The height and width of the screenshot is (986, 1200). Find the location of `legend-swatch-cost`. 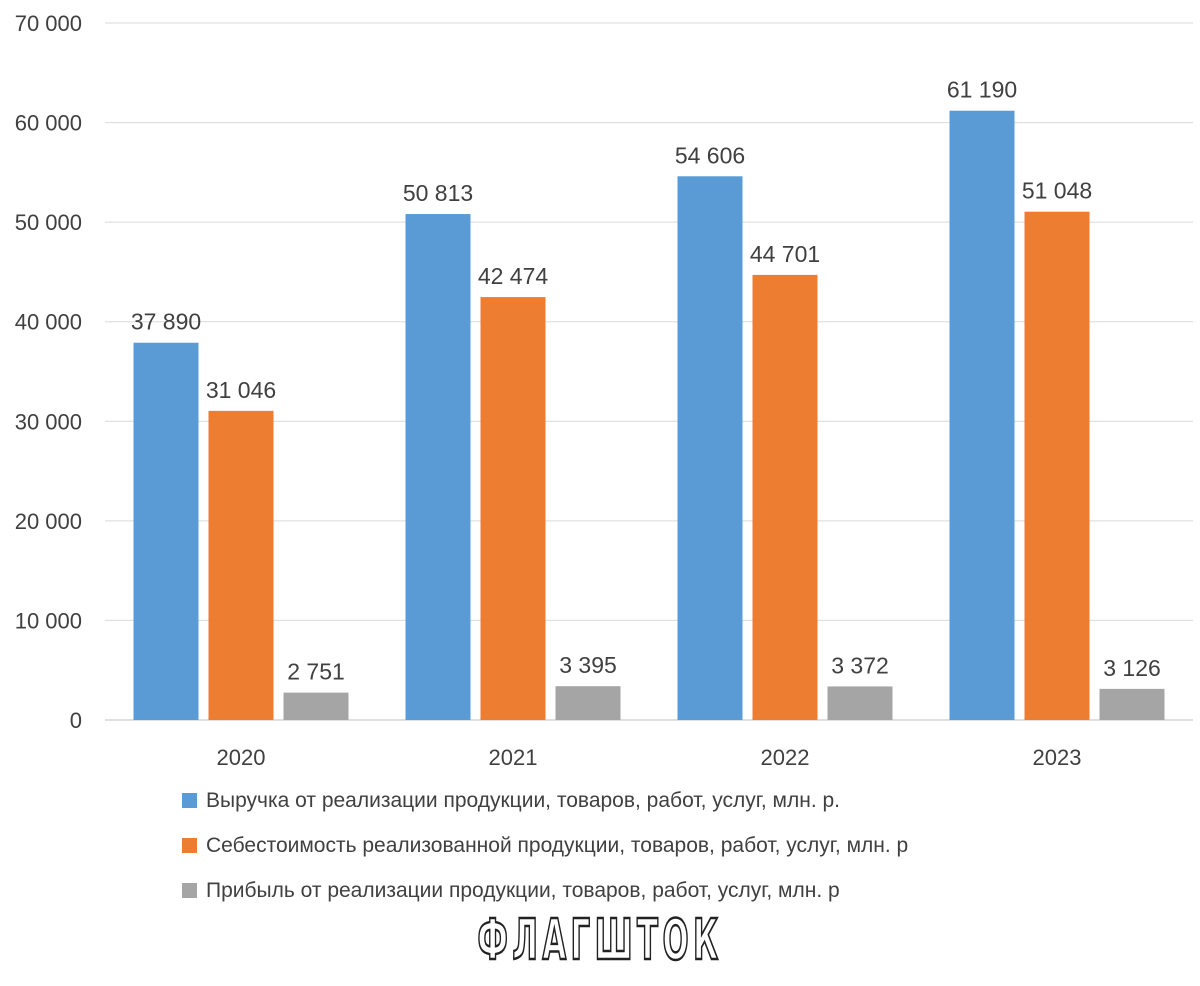

legend-swatch-cost is located at coordinates (189, 845).